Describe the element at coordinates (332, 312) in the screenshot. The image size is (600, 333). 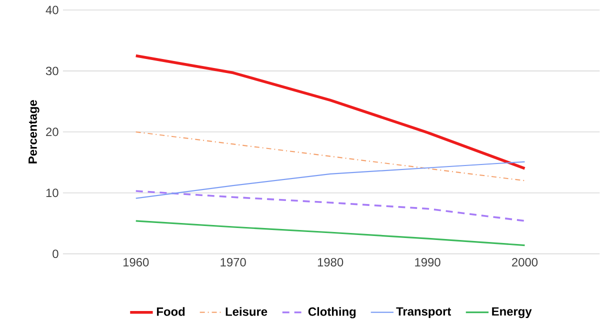
I see `legend-label: Clothing` at that location.